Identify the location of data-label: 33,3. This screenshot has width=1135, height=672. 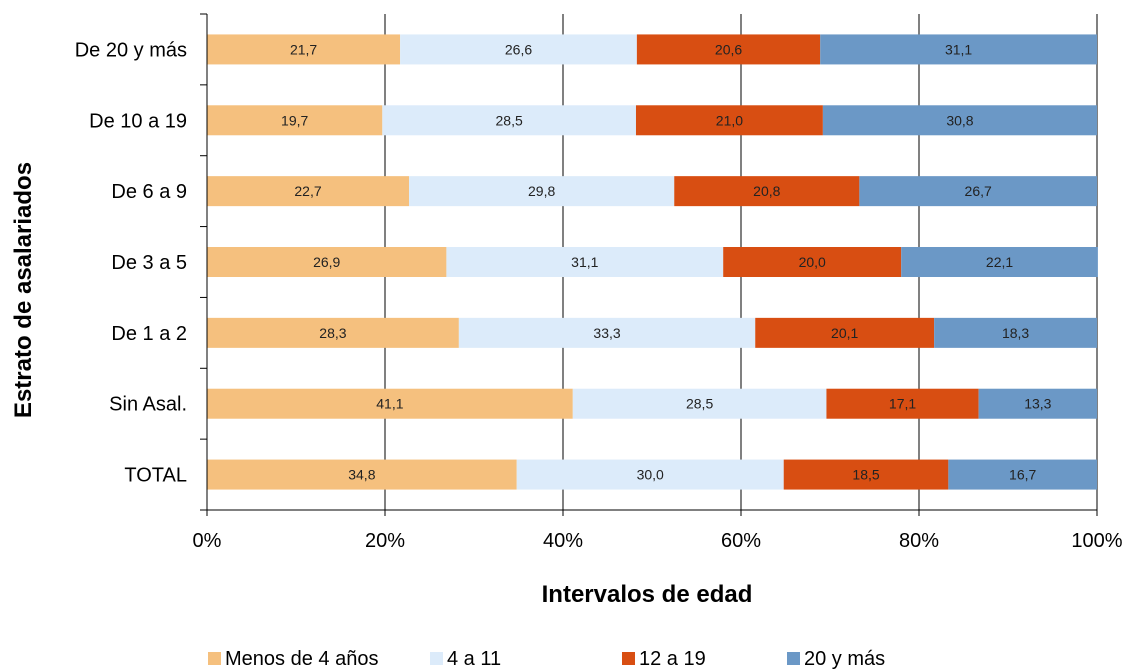
(606, 333).